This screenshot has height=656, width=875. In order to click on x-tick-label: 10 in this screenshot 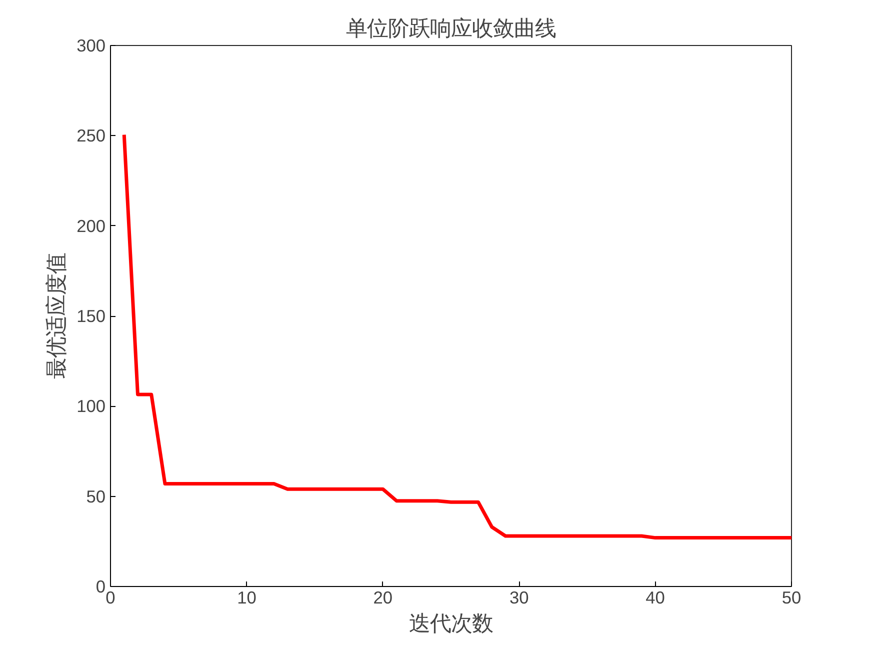, I will do `click(246, 598)`.